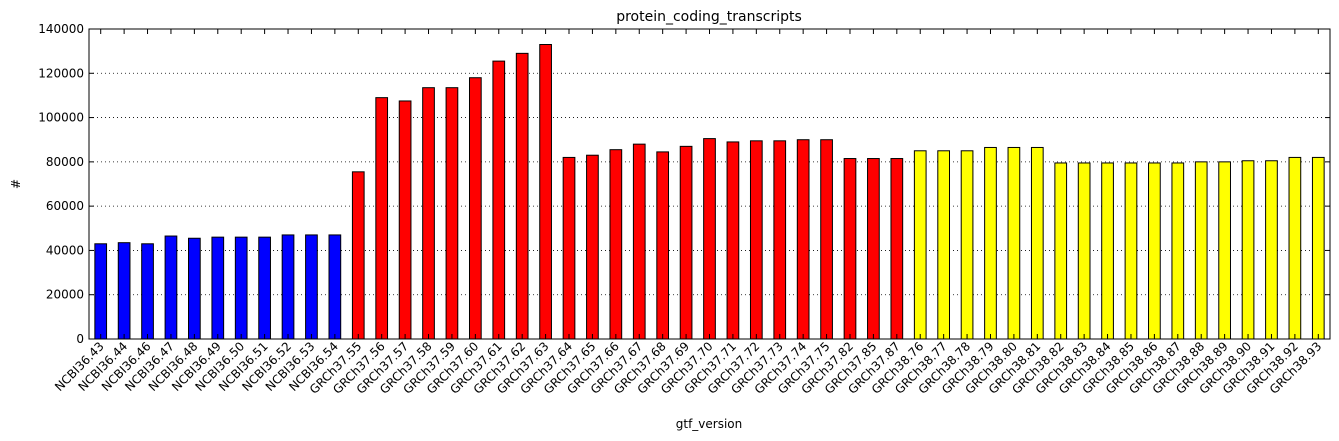 The height and width of the screenshot is (441, 1339). I want to click on chart-title: protein_coding_transcripts, so click(709, 17).